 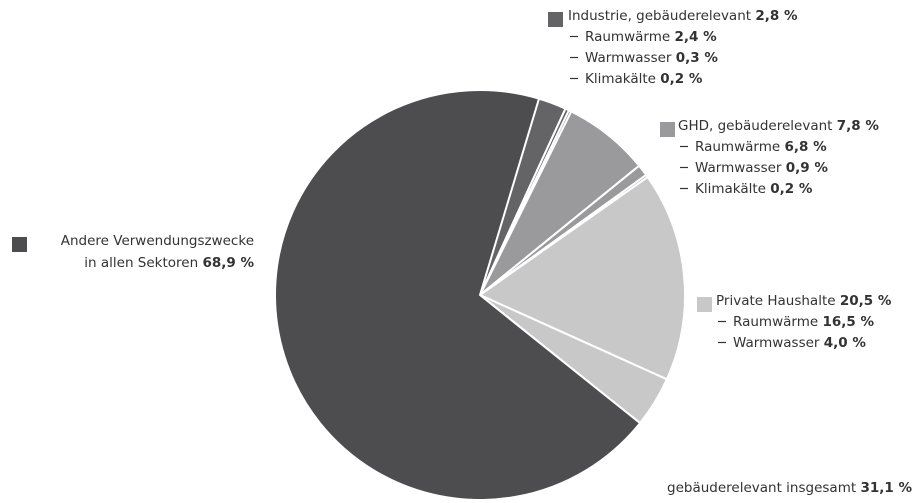 I want to click on legend-label: Industrie, gebäuderelevant 2,8 %, so click(x=683, y=16).